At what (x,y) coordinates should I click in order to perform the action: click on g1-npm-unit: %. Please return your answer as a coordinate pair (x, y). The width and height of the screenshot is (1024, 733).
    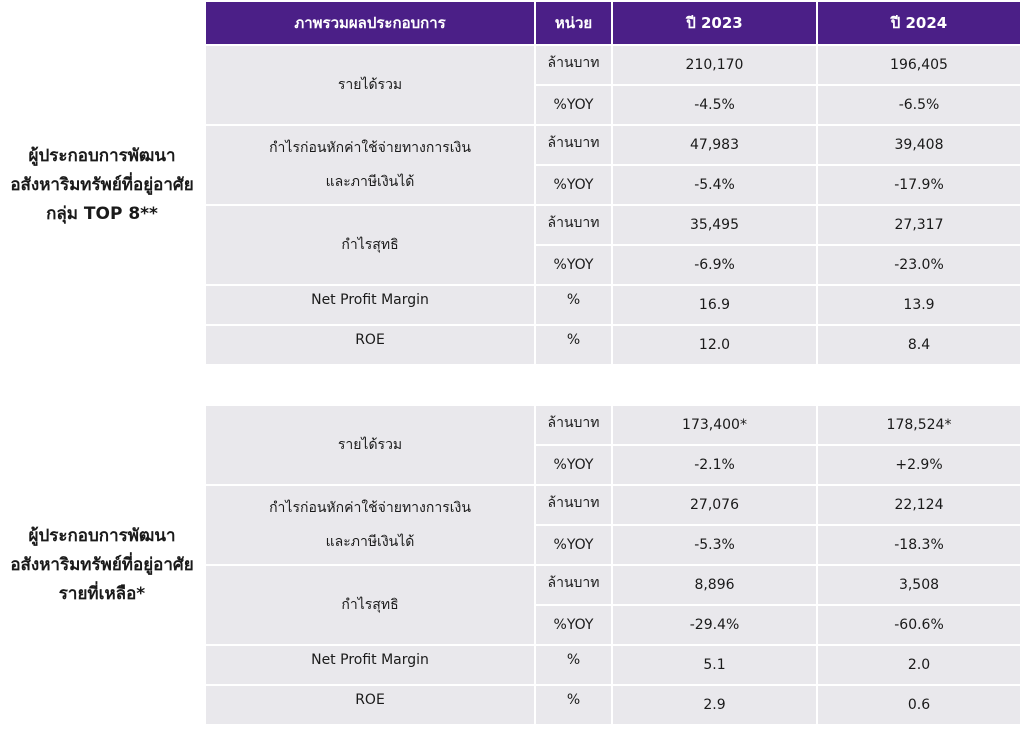
    Looking at the image, I should click on (573, 305).